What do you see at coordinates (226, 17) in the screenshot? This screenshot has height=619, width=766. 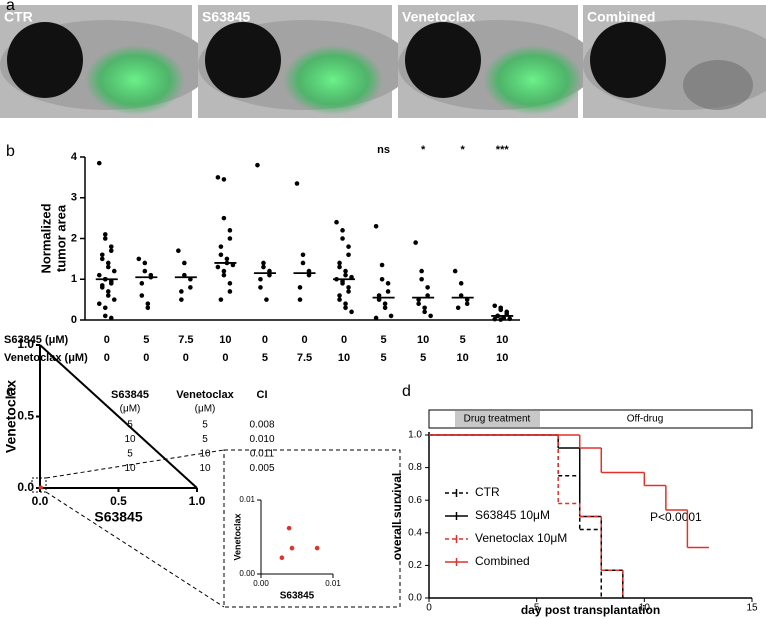 I see `image-label: S63845` at bounding box center [226, 17].